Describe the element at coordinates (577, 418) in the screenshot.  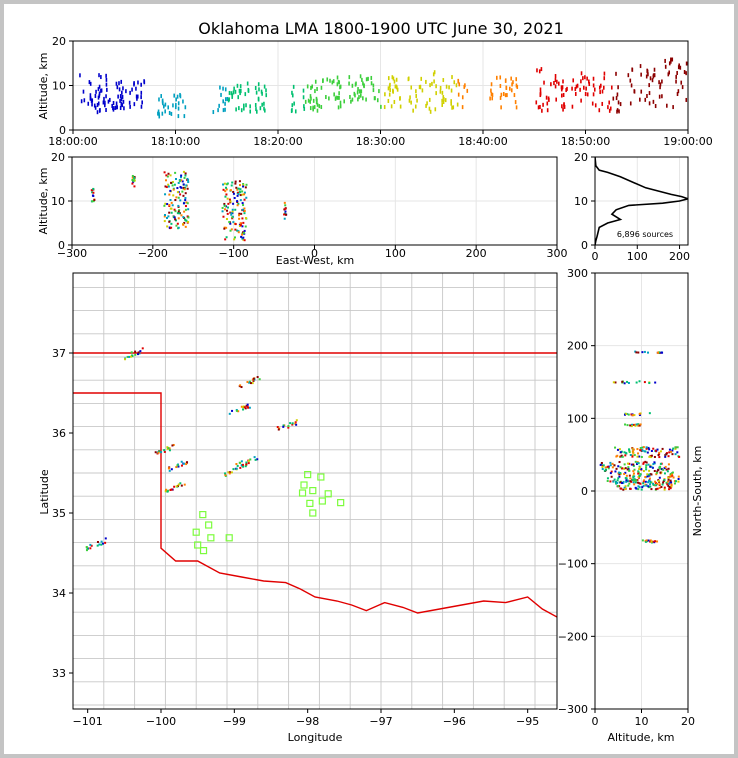
I see `north-south-ytick-label: 100` at that location.